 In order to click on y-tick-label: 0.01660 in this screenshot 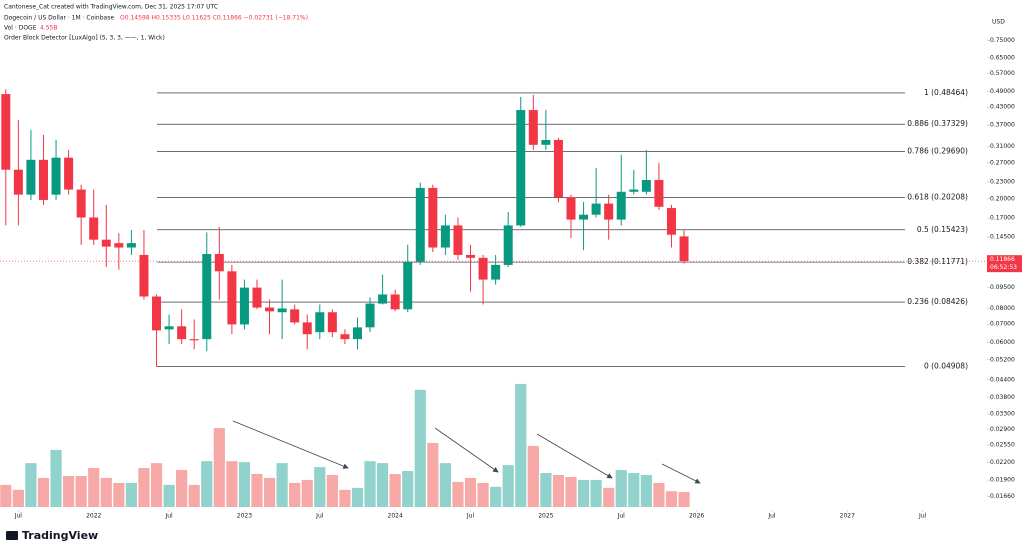, I will do `click(1002, 496)`.